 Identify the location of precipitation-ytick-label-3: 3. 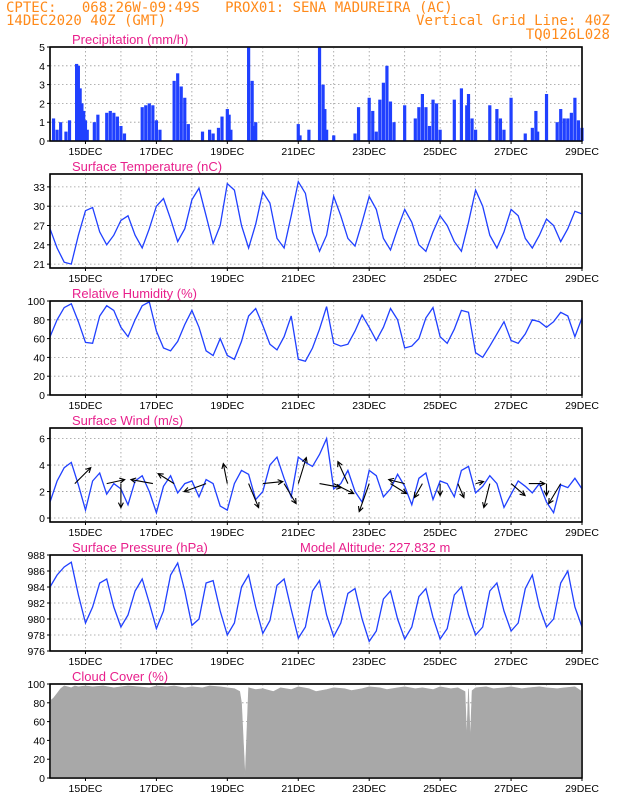
(42, 86).